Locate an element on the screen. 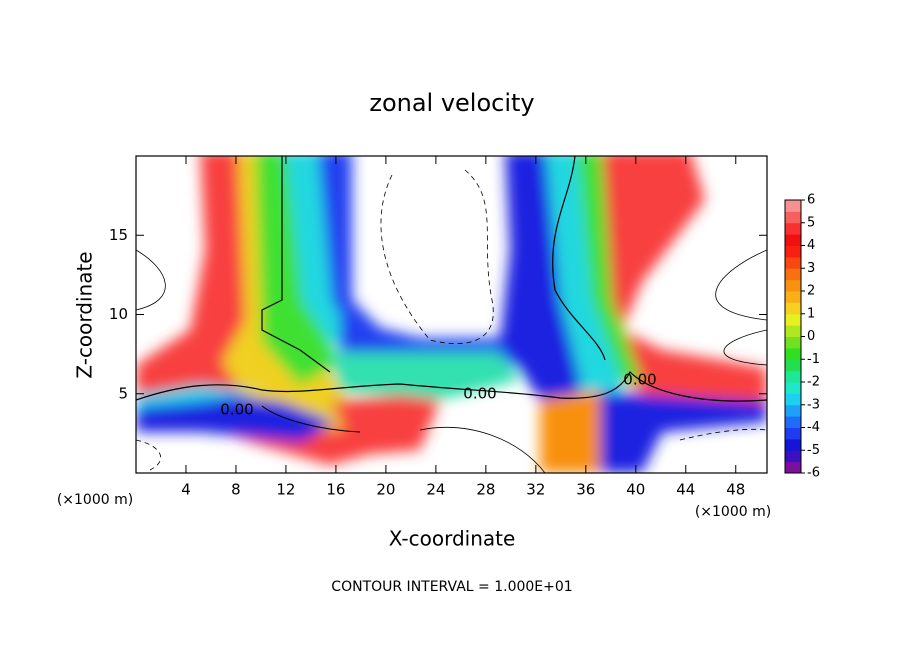  x-tick-label: 28 is located at coordinates (485, 490).